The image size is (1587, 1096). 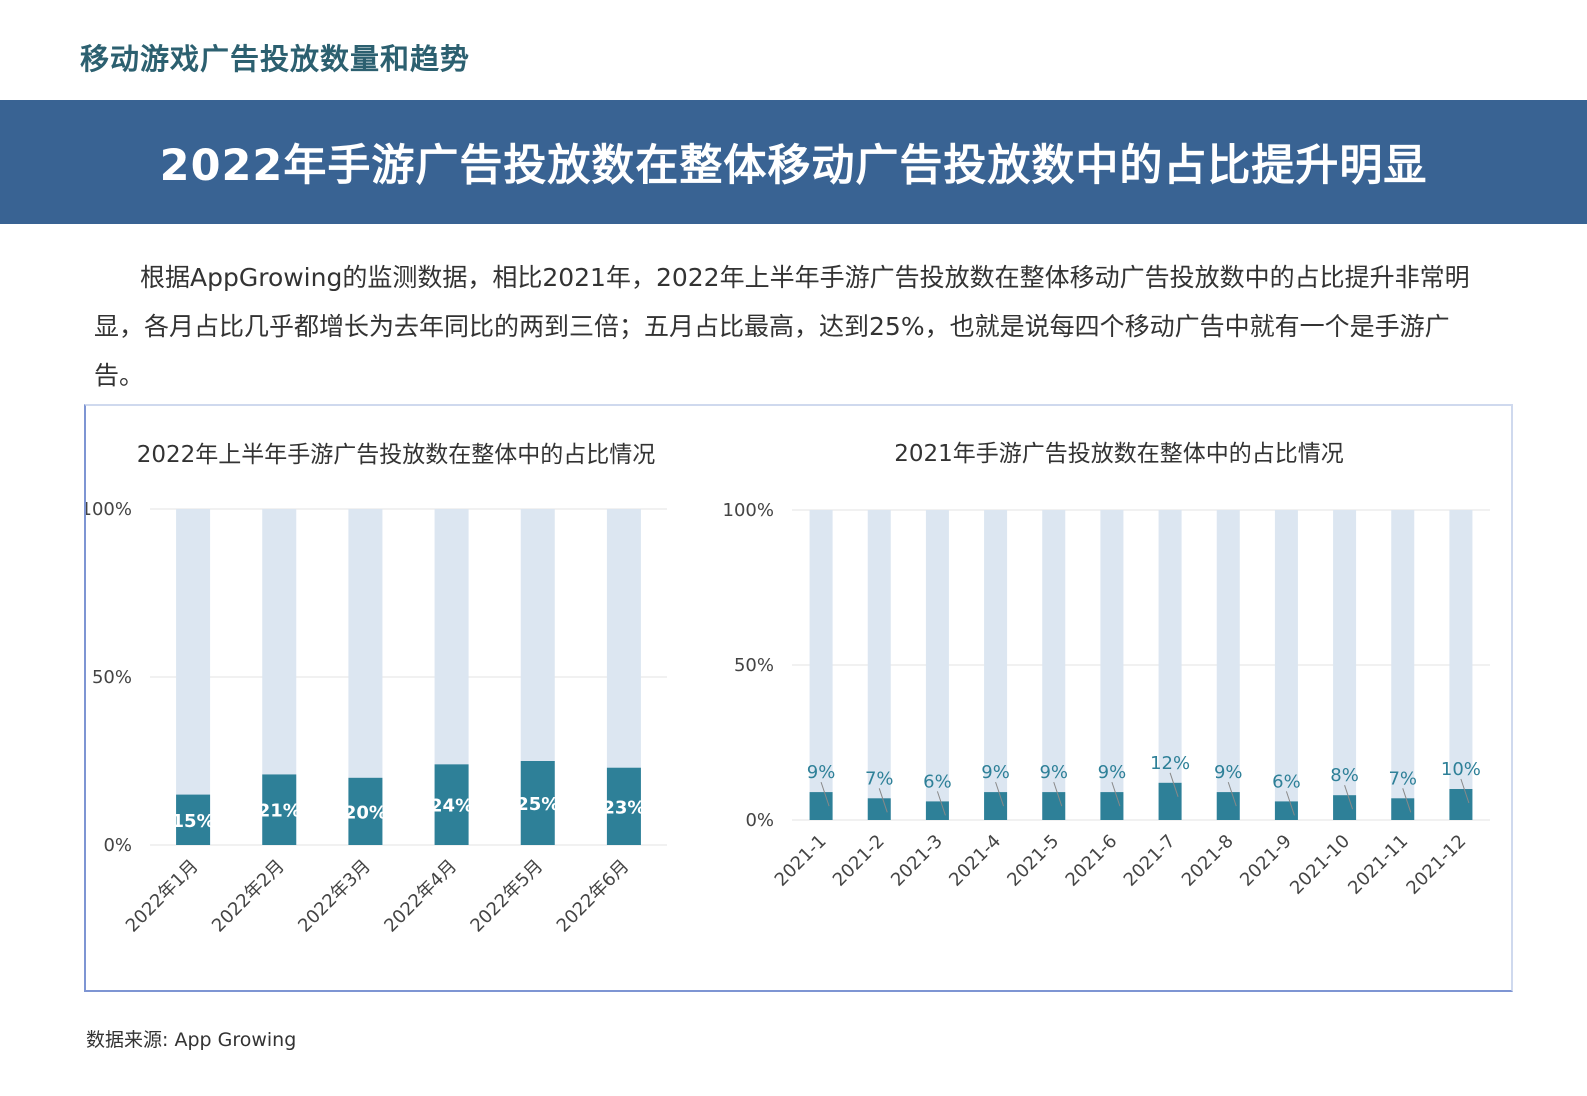 I want to click on data-source: 数据来源: App Growing, so click(x=191, y=1040).